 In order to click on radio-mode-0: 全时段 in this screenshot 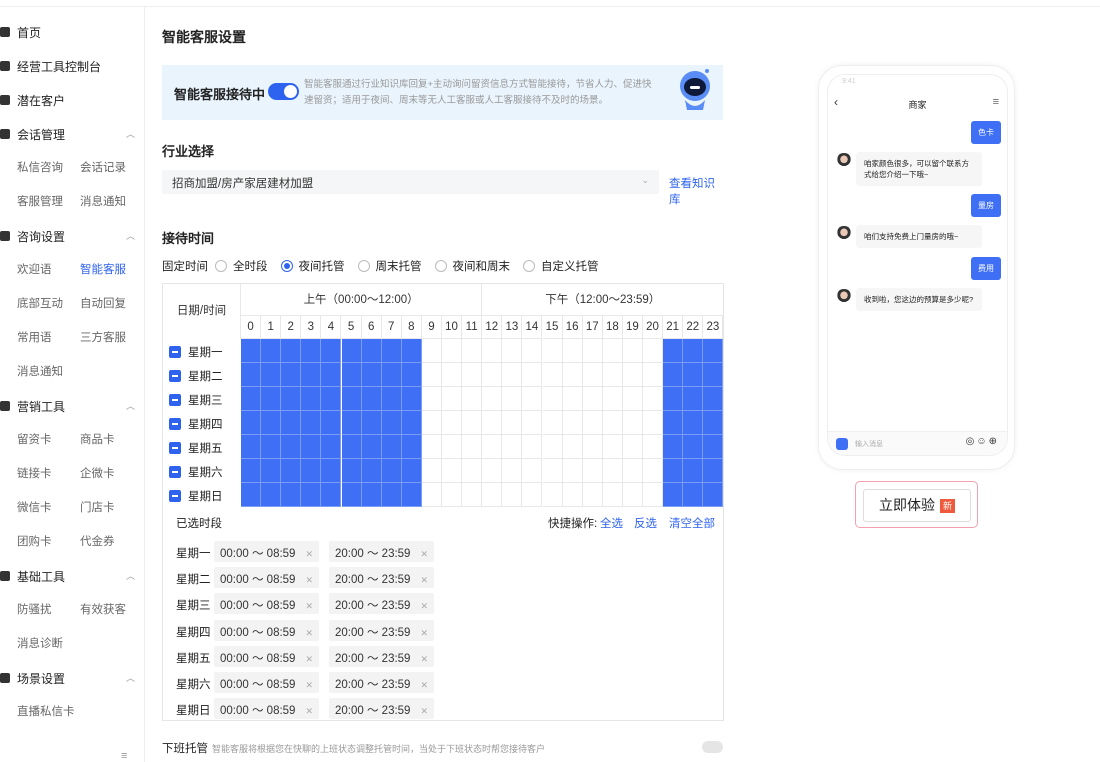, I will do `click(241, 266)`.